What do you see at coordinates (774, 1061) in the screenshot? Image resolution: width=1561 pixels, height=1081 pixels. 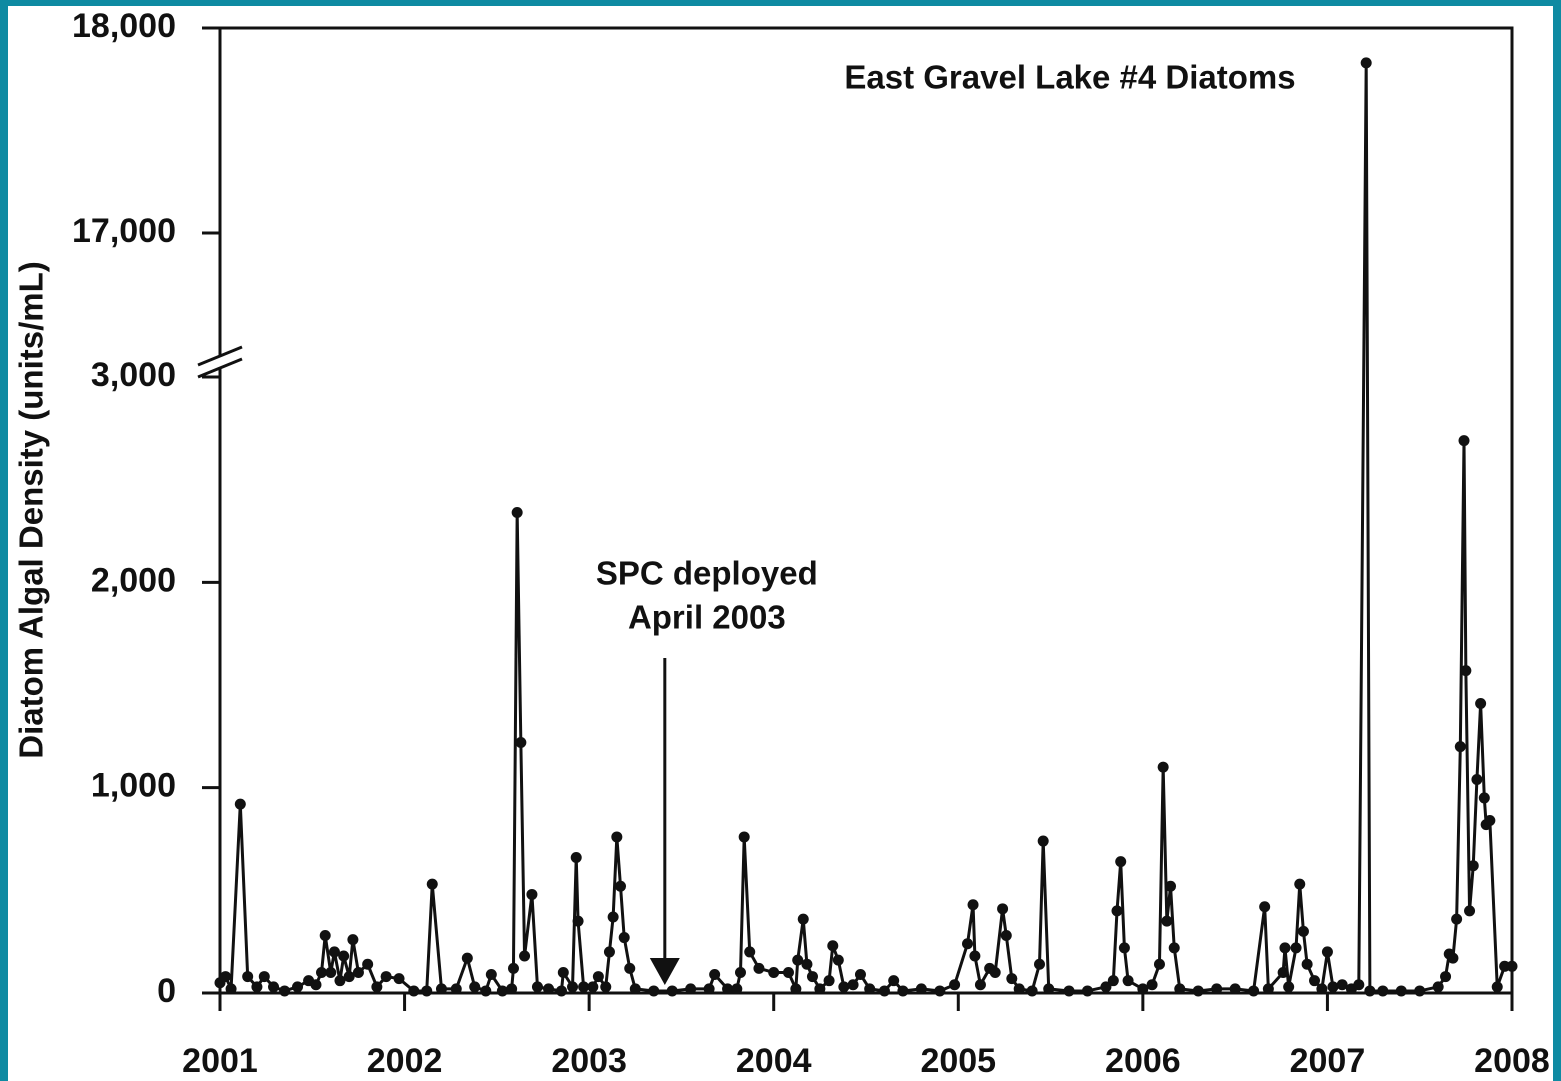 I see `x-tick-label: 2004` at bounding box center [774, 1061].